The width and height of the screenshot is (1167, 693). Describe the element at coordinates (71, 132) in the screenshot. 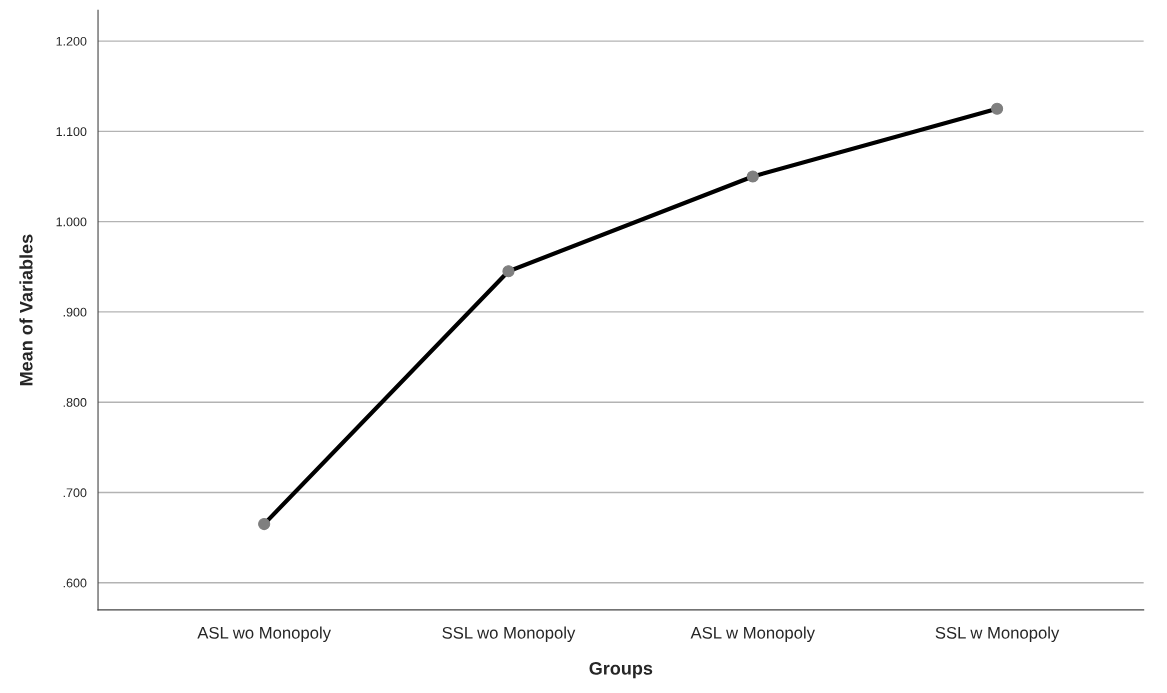

I see `y-tick-label: 1.100` at that location.